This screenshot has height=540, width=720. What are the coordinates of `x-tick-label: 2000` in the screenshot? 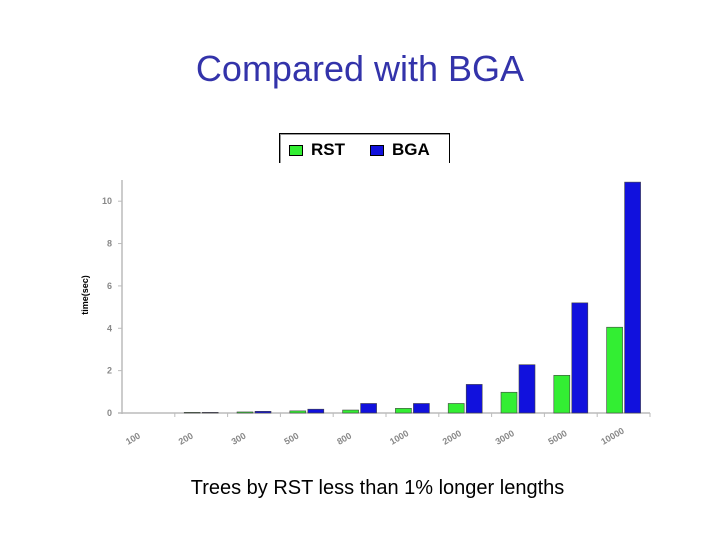 It's located at (452, 437).